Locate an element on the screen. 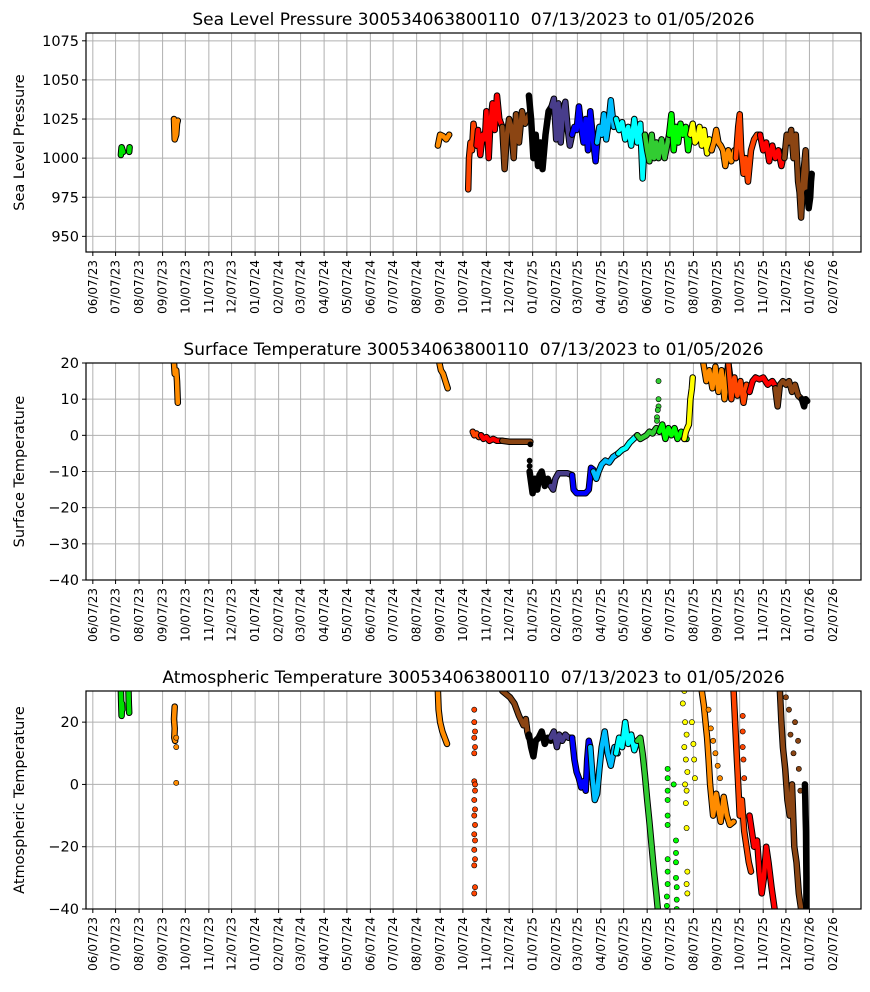 The width and height of the screenshot is (870, 992). x-tick-label: 08/07/24 is located at coordinates (417, 287).